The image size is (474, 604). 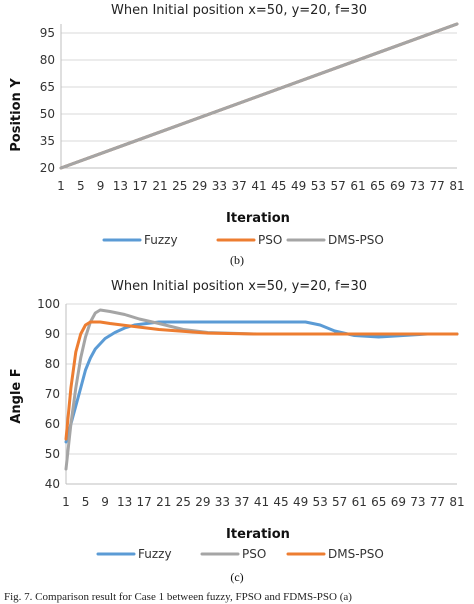 What do you see at coordinates (47, 168) in the screenshot?
I see `y-tick-label: 20` at bounding box center [47, 168].